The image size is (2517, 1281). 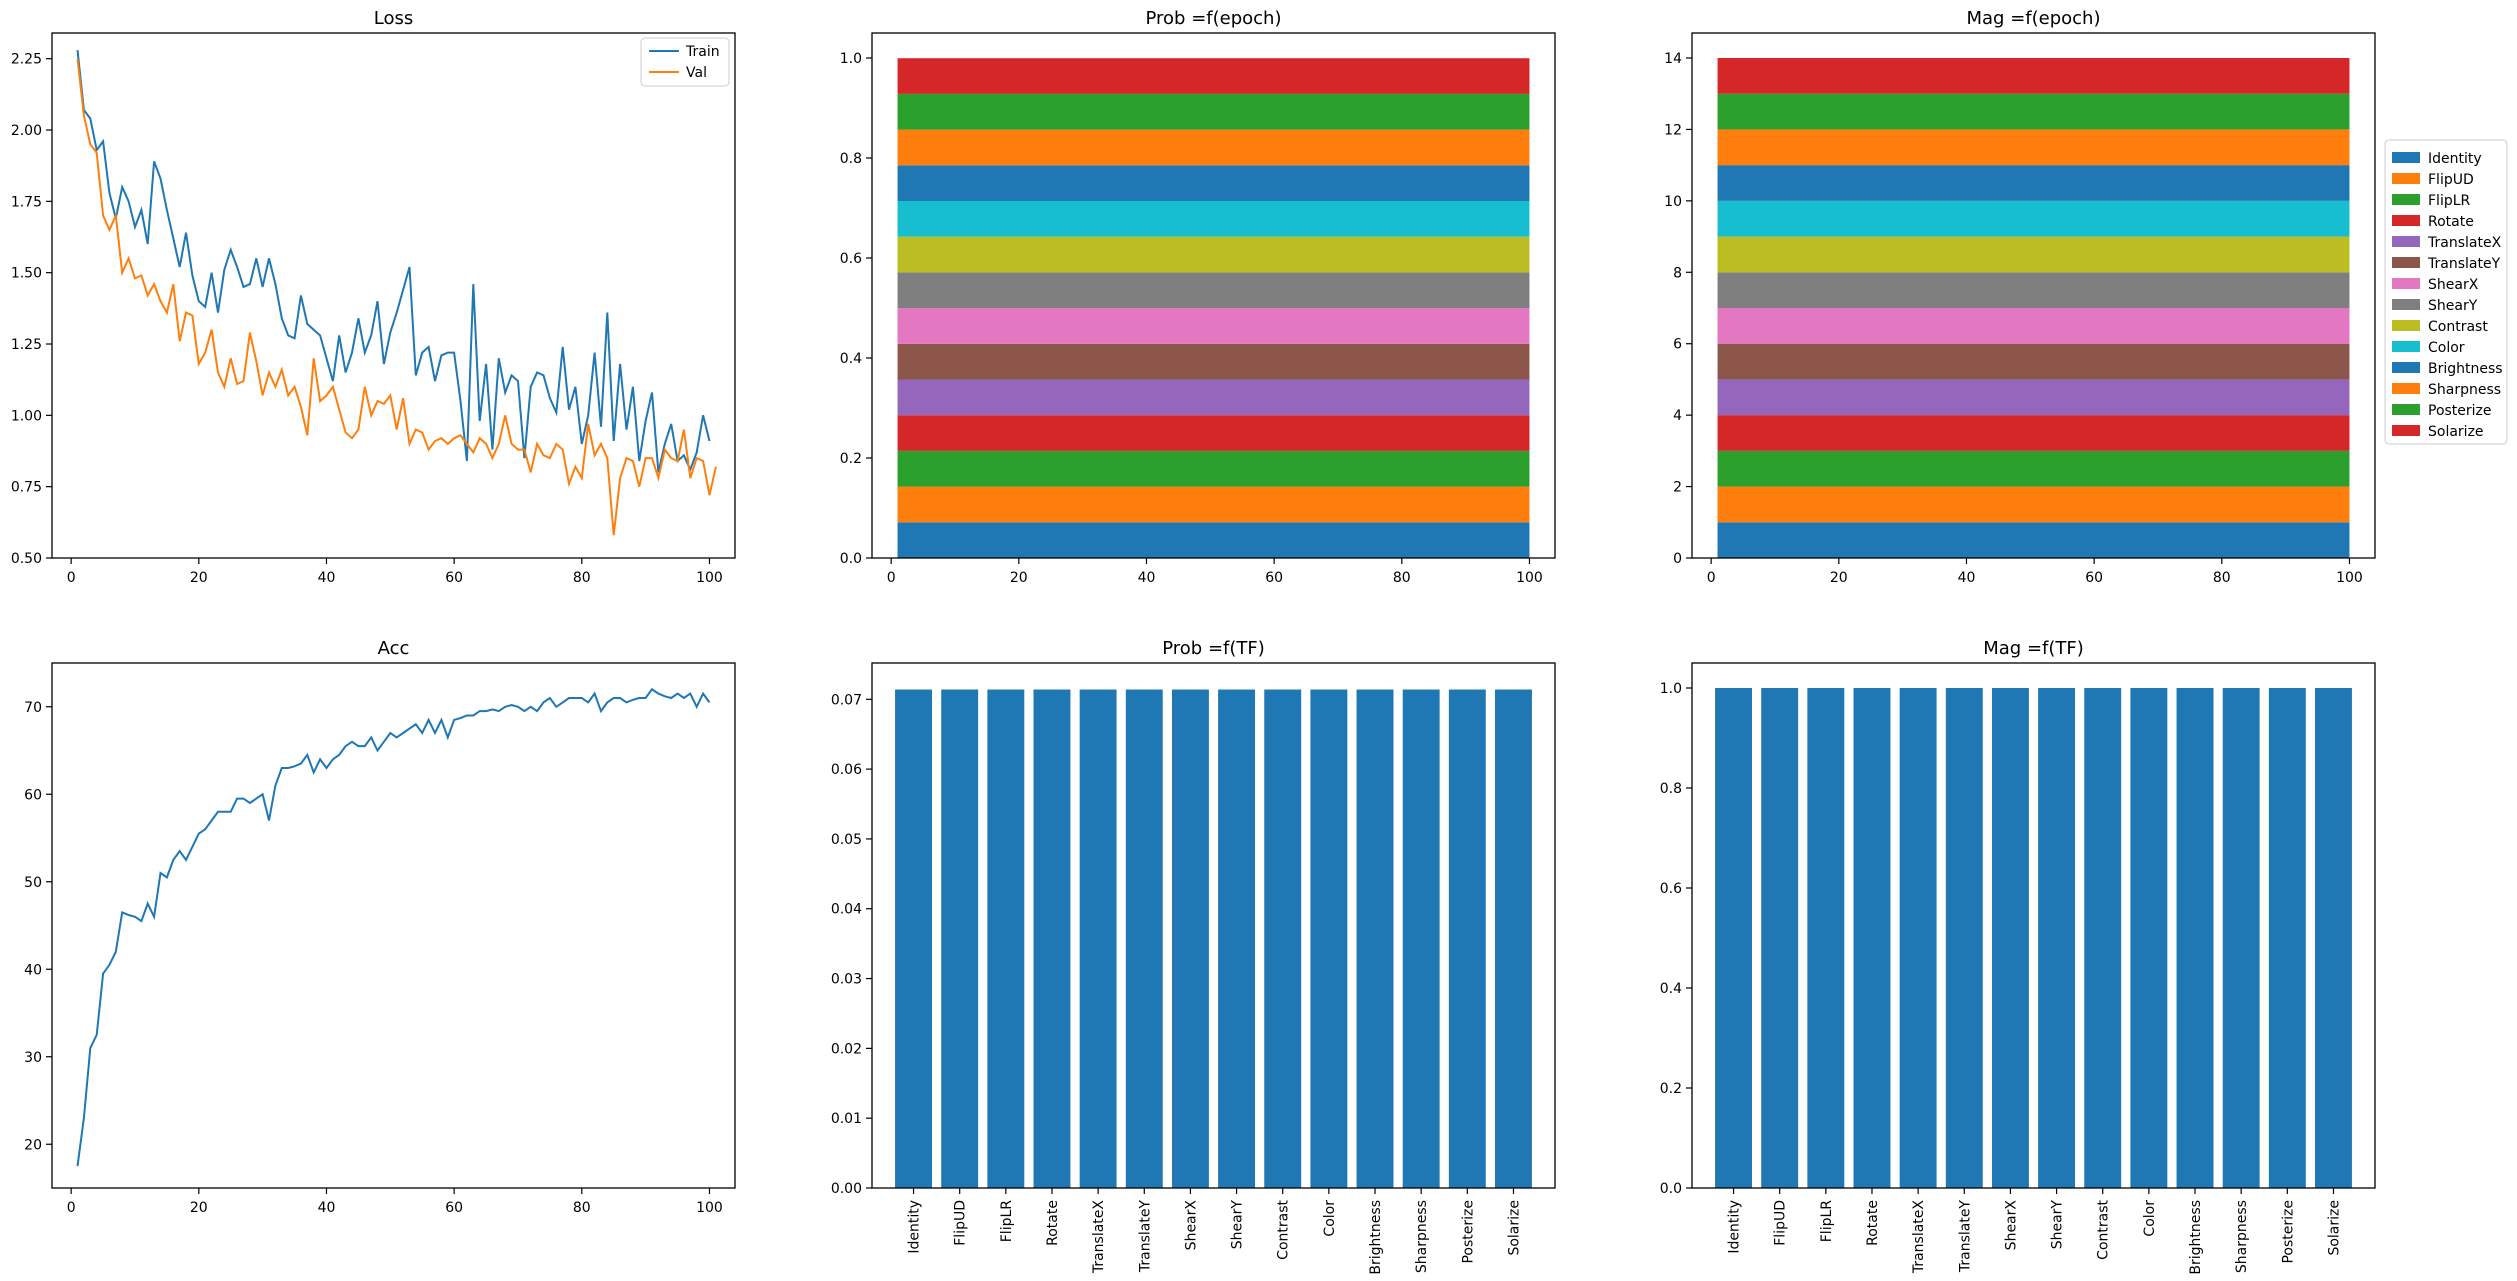 What do you see at coordinates (2406, 220) in the screenshot?
I see `legend-swatch-rotate` at bounding box center [2406, 220].